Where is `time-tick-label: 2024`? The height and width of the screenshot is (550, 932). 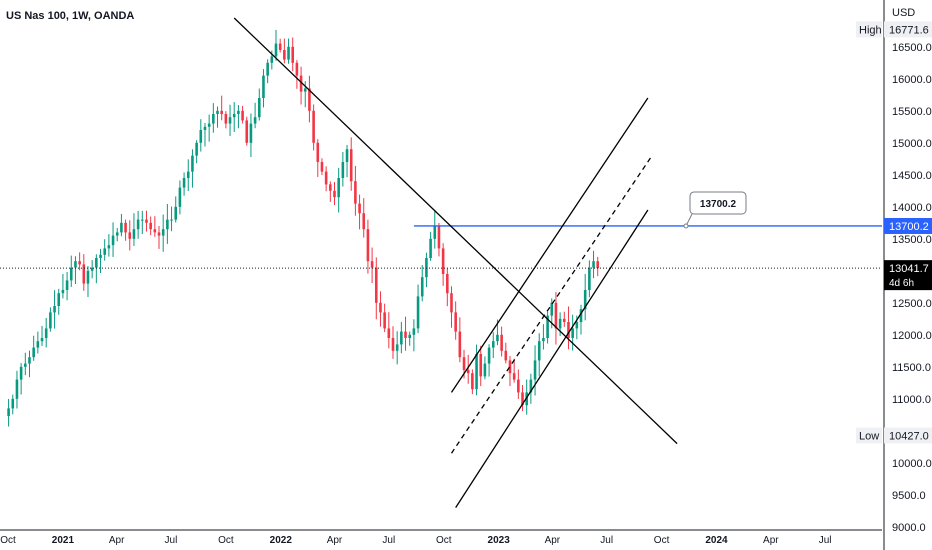
time-tick-label: 2024 is located at coordinates (716, 540).